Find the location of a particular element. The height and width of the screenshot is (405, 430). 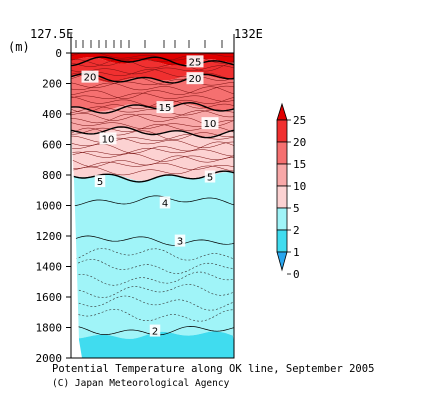

colorbar-label: 20 is located at coordinates (299, 142).